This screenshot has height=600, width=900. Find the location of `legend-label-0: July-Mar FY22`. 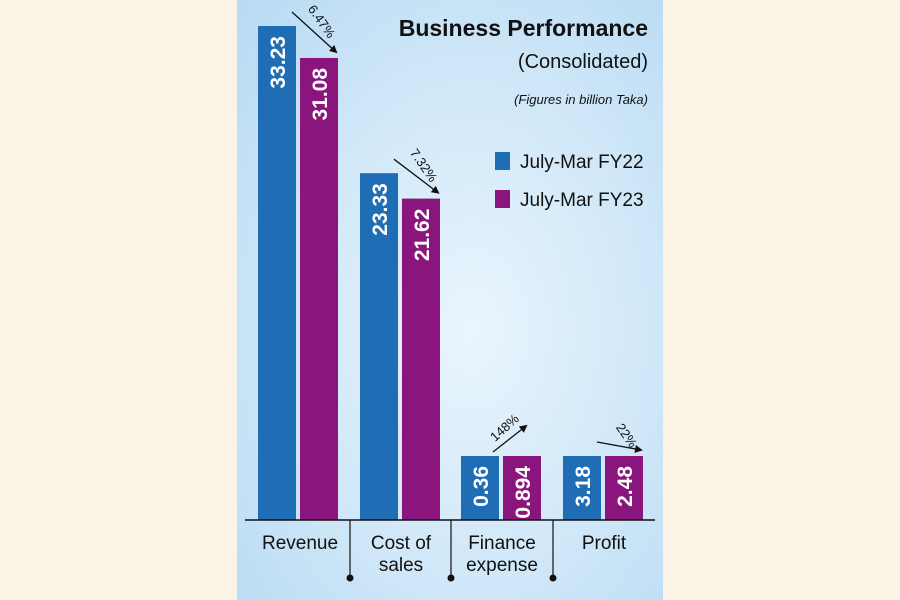

legend-label-0: July-Mar FY22 is located at coordinates (582, 162).